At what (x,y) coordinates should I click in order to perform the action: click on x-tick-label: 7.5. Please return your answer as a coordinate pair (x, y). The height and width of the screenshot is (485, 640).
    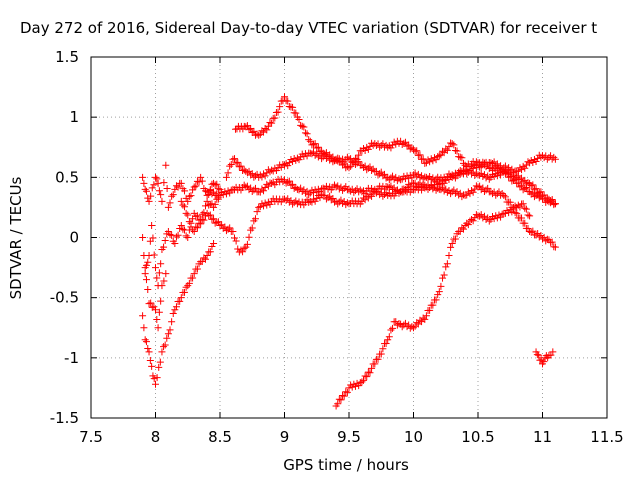
    Looking at the image, I should click on (91, 437).